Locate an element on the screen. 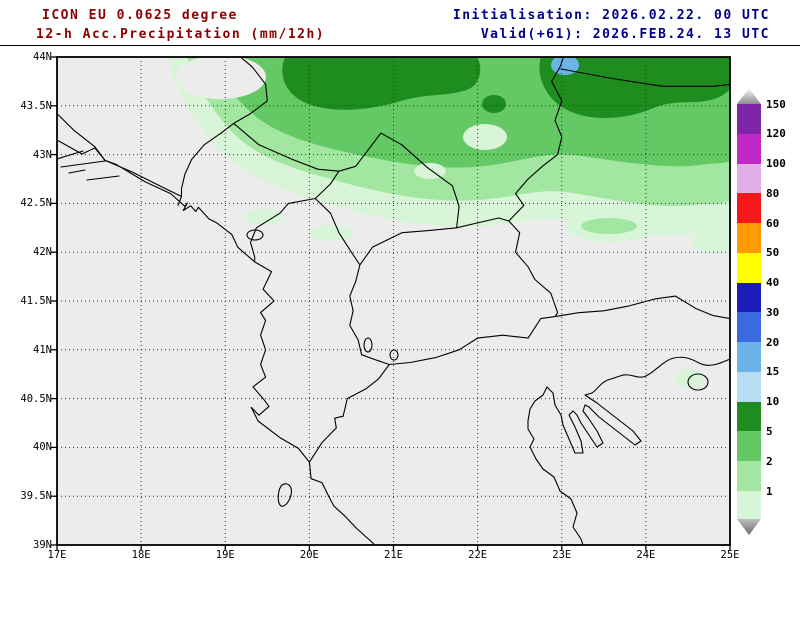 Image resolution: width=800 pixels, height=618 pixels. lat-axis-label: 42N is located at coordinates (42, 252).